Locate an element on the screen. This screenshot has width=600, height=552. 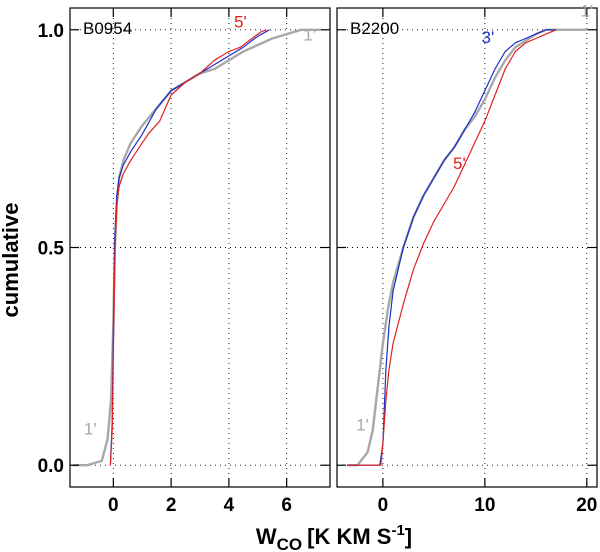
x-axis-label-superscript: -1 is located at coordinates (397, 530).